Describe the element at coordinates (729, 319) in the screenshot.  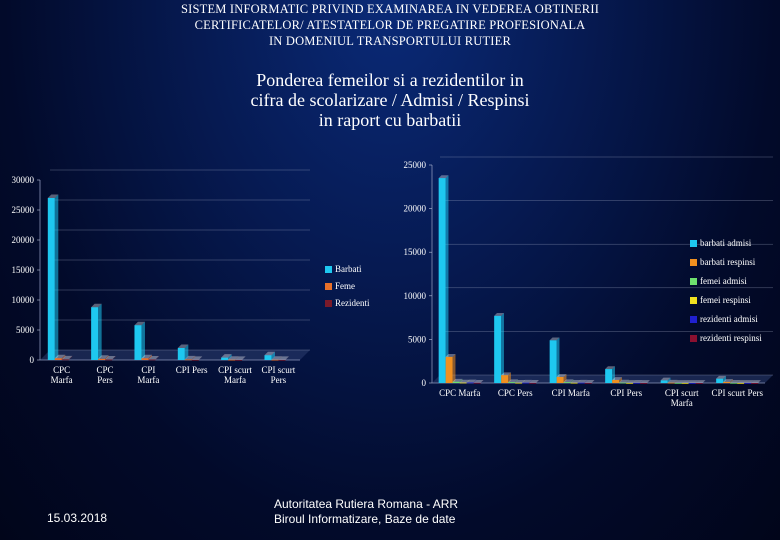
I see `legend-entry: rezidenti admisi` at that location.